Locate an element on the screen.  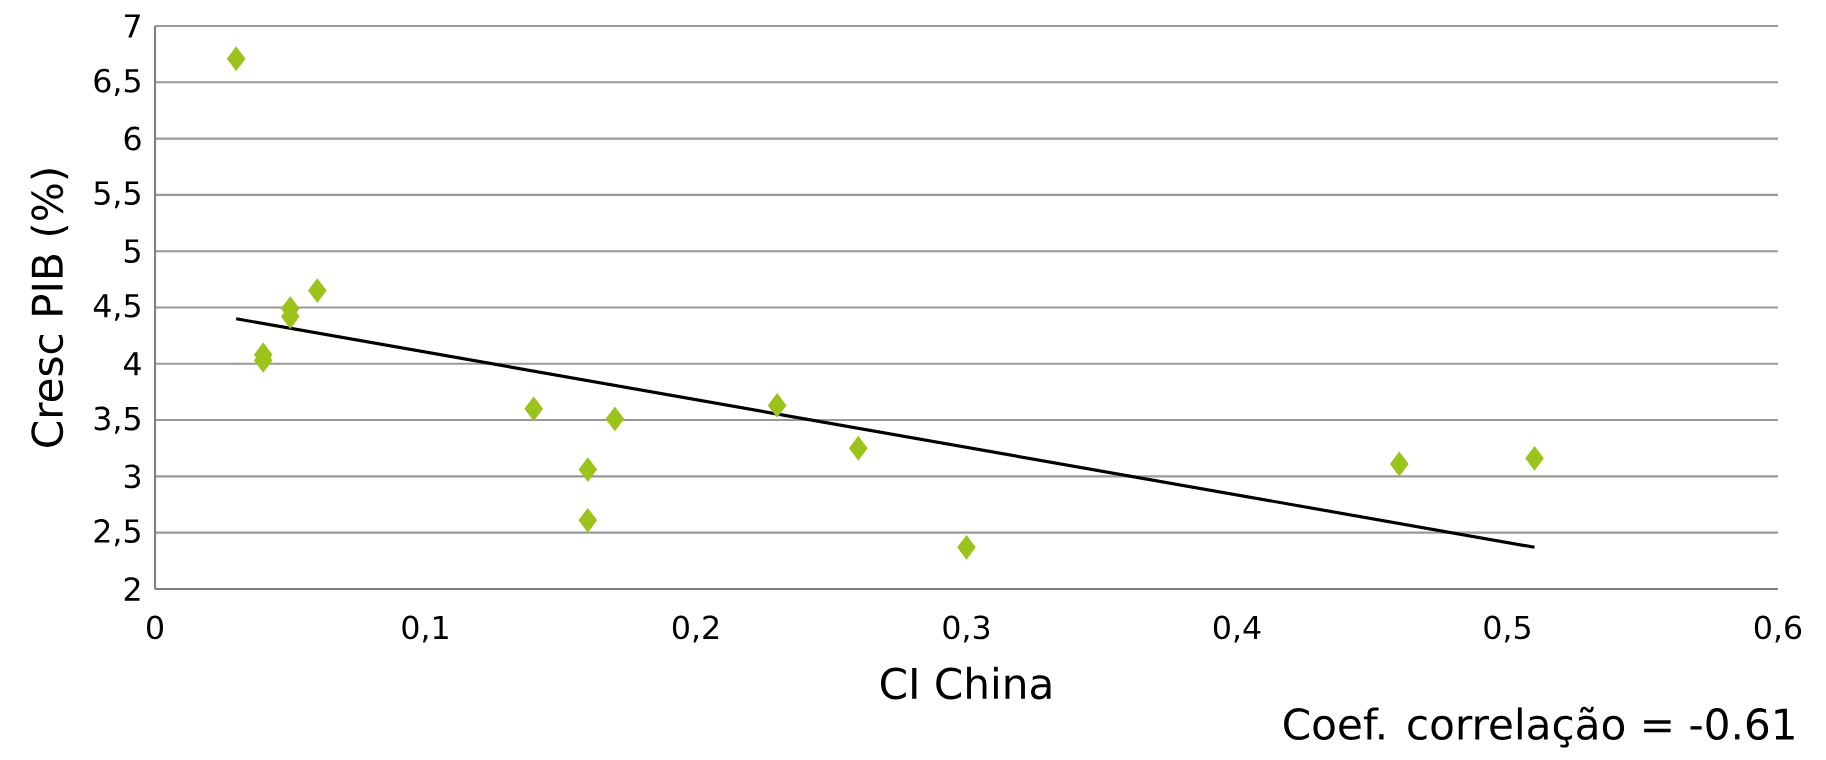
y-tick-label: 4 is located at coordinates (132, 364).